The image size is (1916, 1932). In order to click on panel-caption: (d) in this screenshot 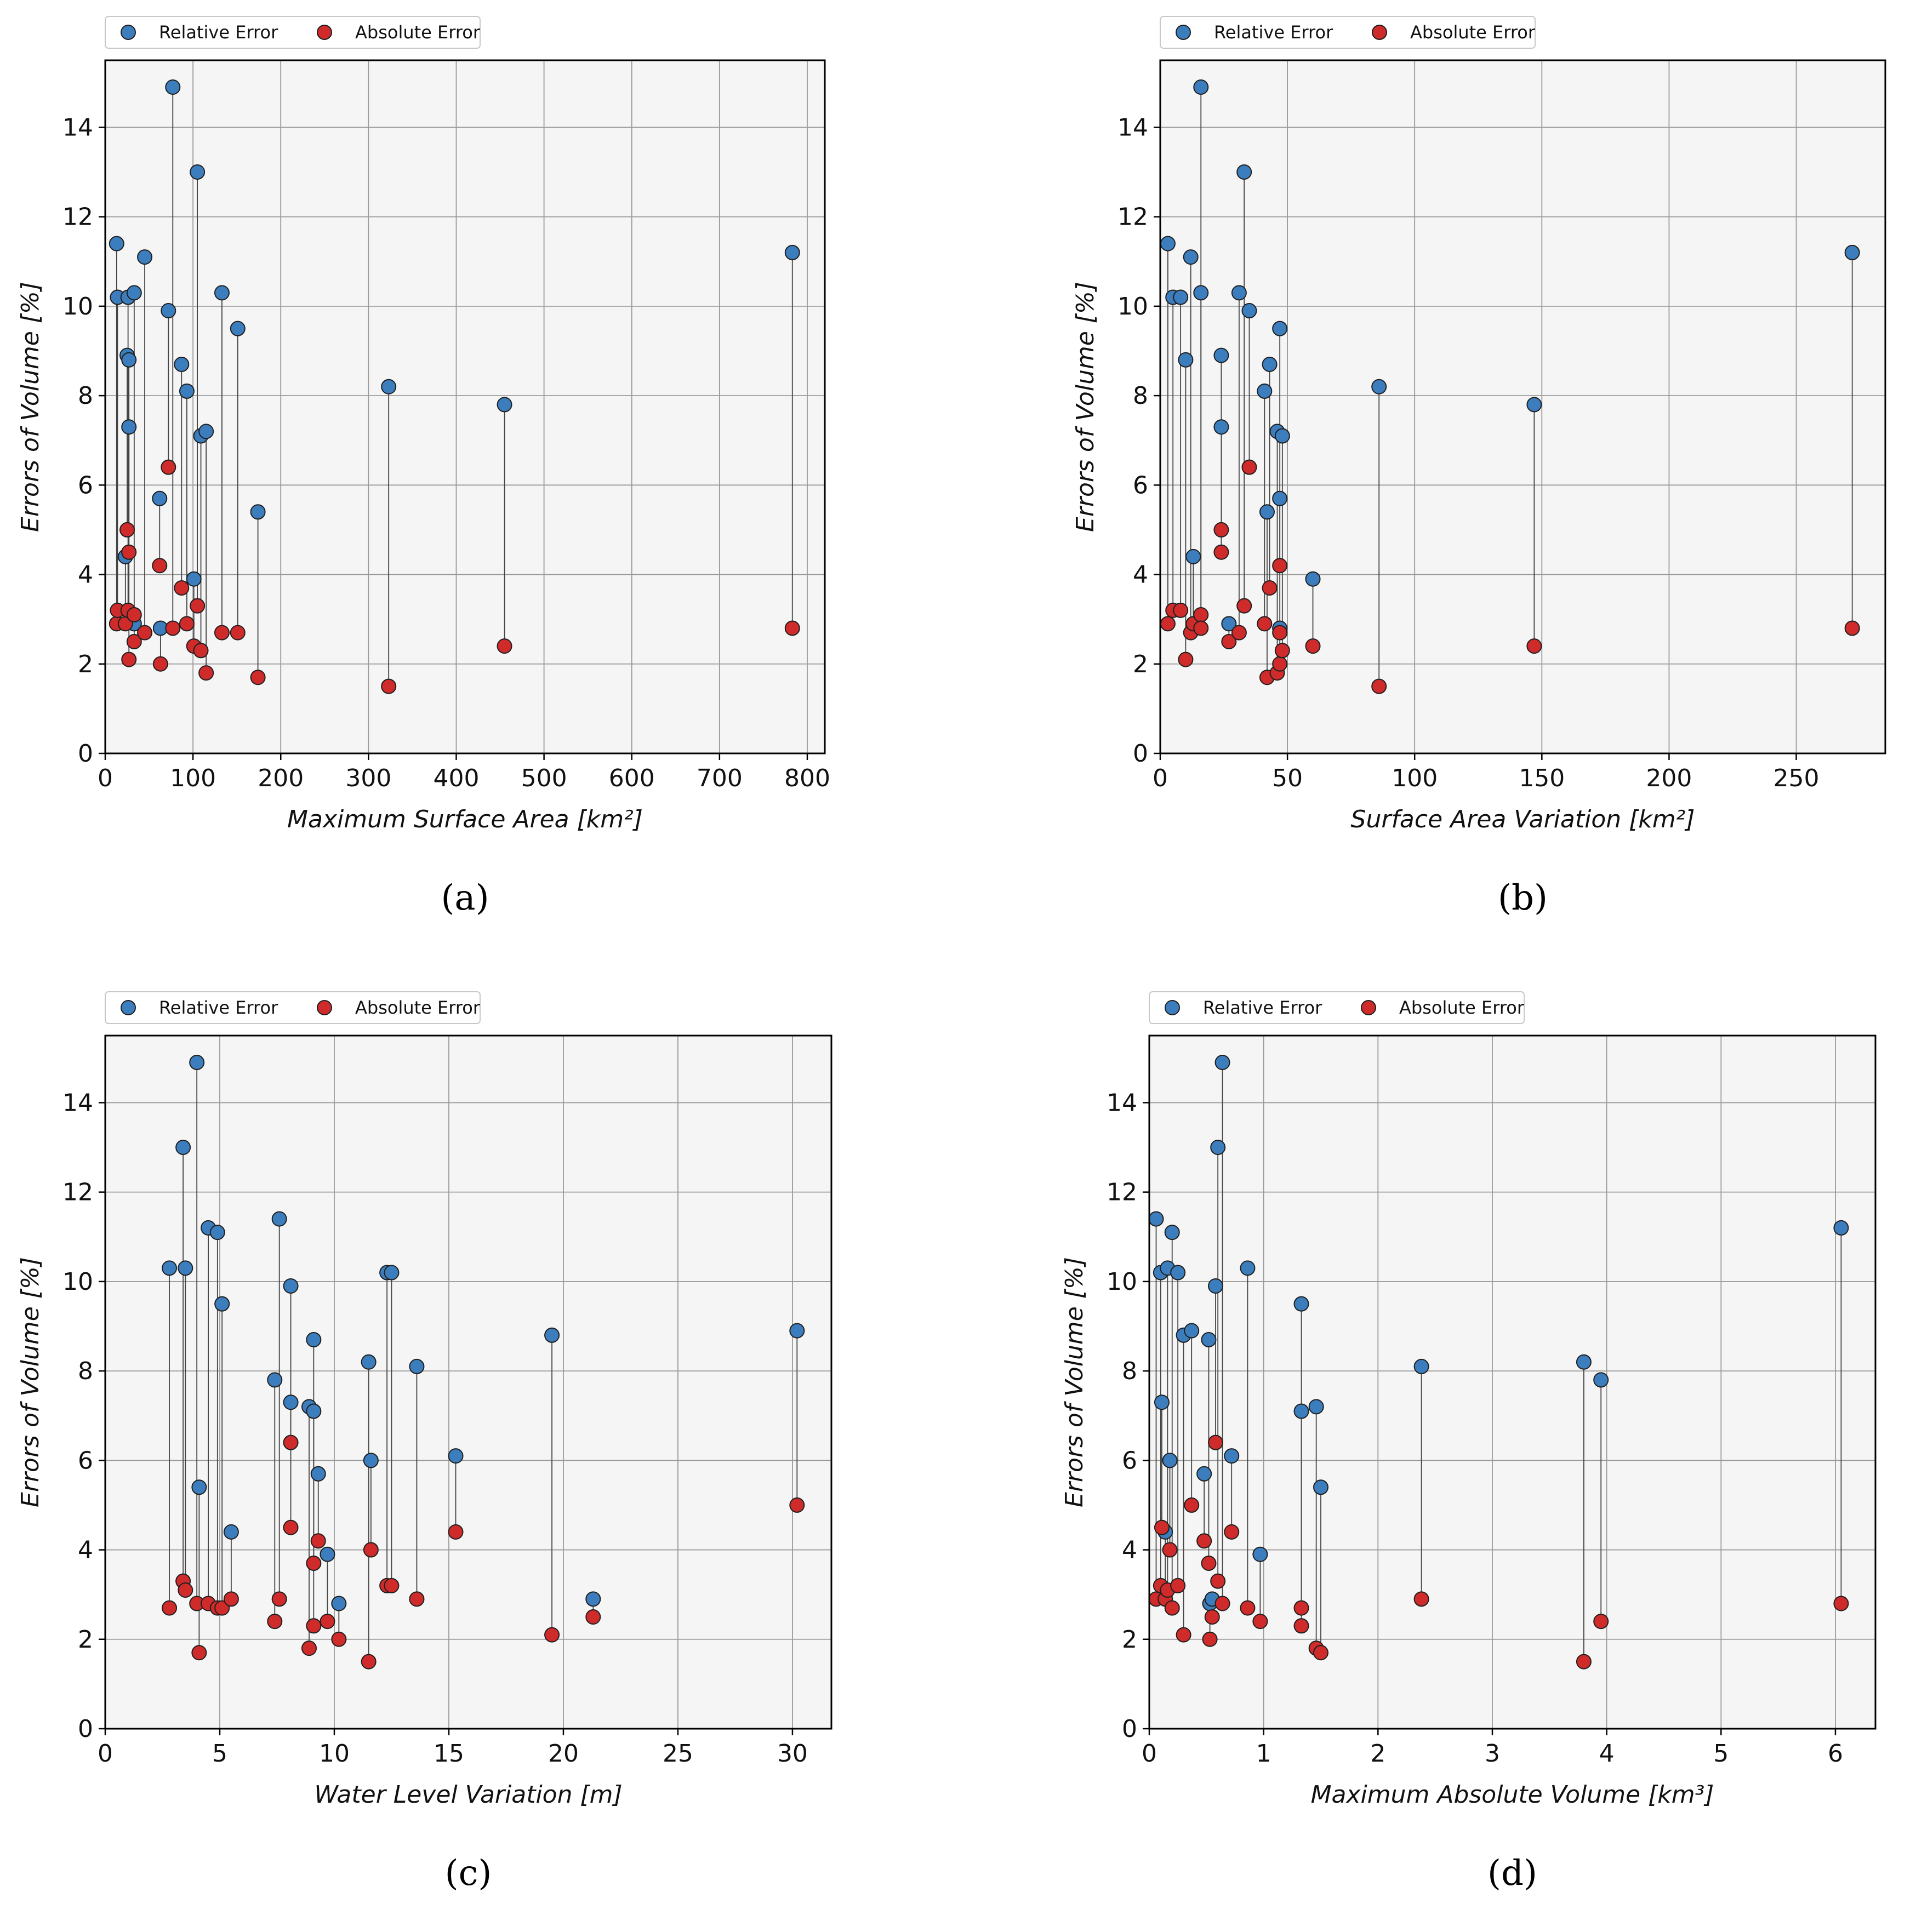, I will do `click(1512, 1873)`.